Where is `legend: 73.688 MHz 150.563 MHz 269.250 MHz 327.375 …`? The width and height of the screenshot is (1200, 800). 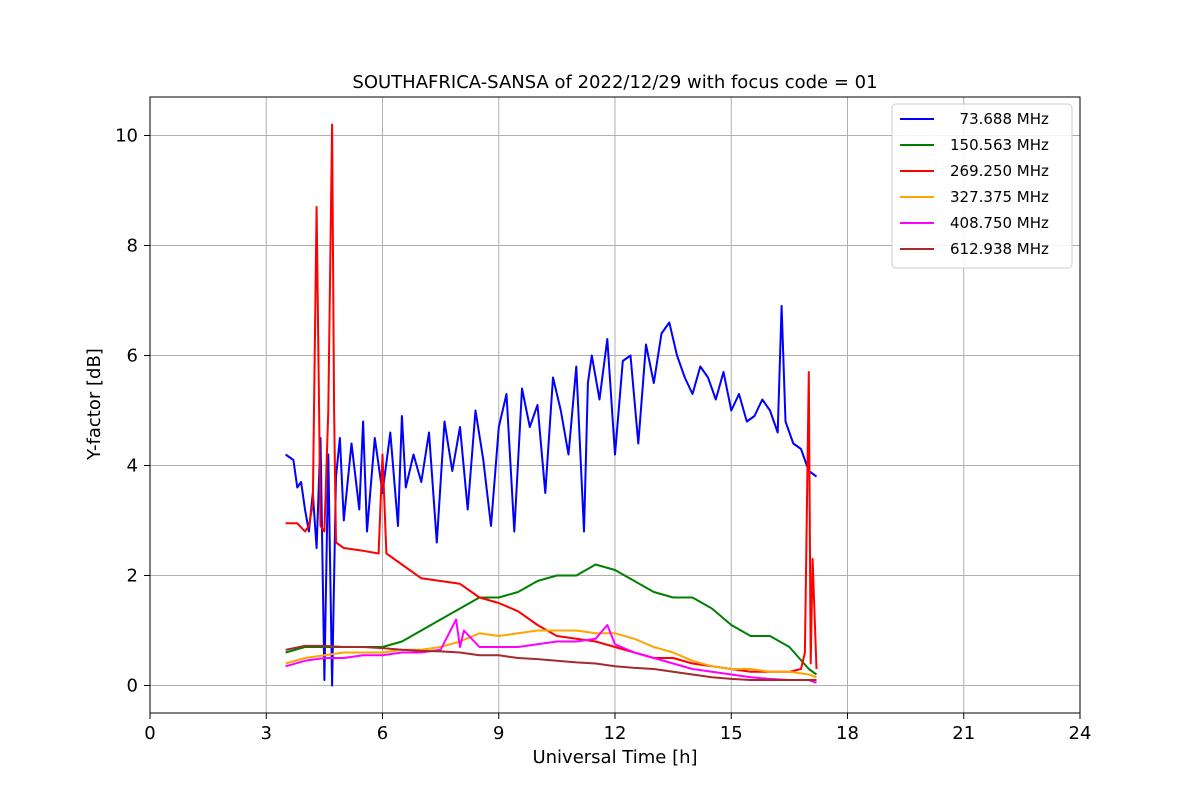
legend: 73.688 MHz 150.563 MHz 269.250 MHz 327.375 … is located at coordinates (982, 186).